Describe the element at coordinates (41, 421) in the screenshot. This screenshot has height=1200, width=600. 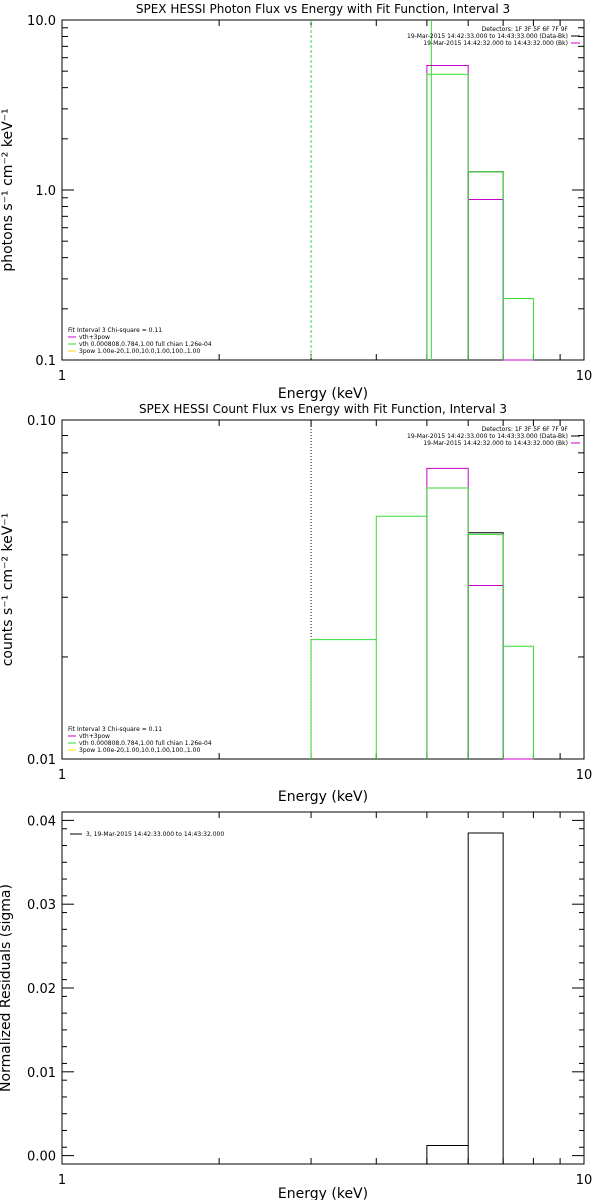
I see `y-tick-label: 0.10` at that location.